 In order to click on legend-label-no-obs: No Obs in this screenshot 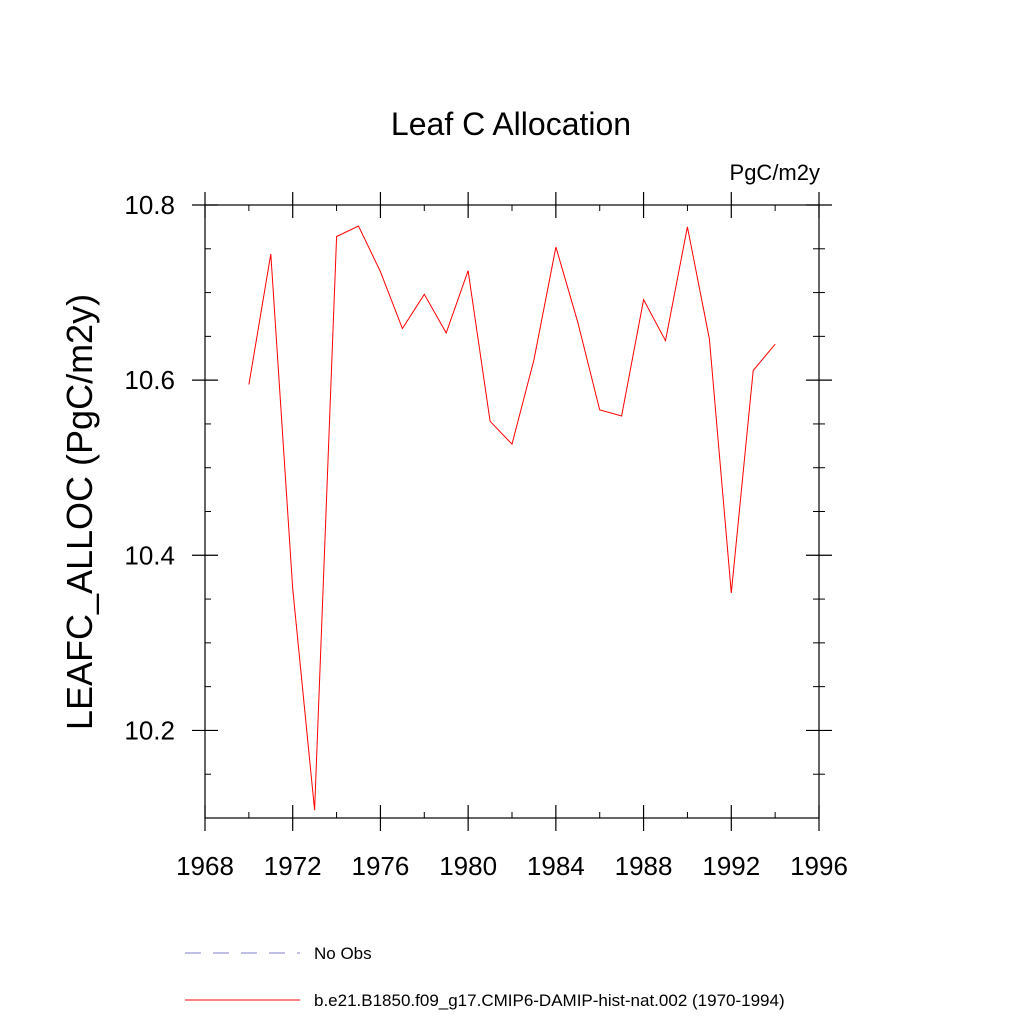, I will do `click(343, 953)`.